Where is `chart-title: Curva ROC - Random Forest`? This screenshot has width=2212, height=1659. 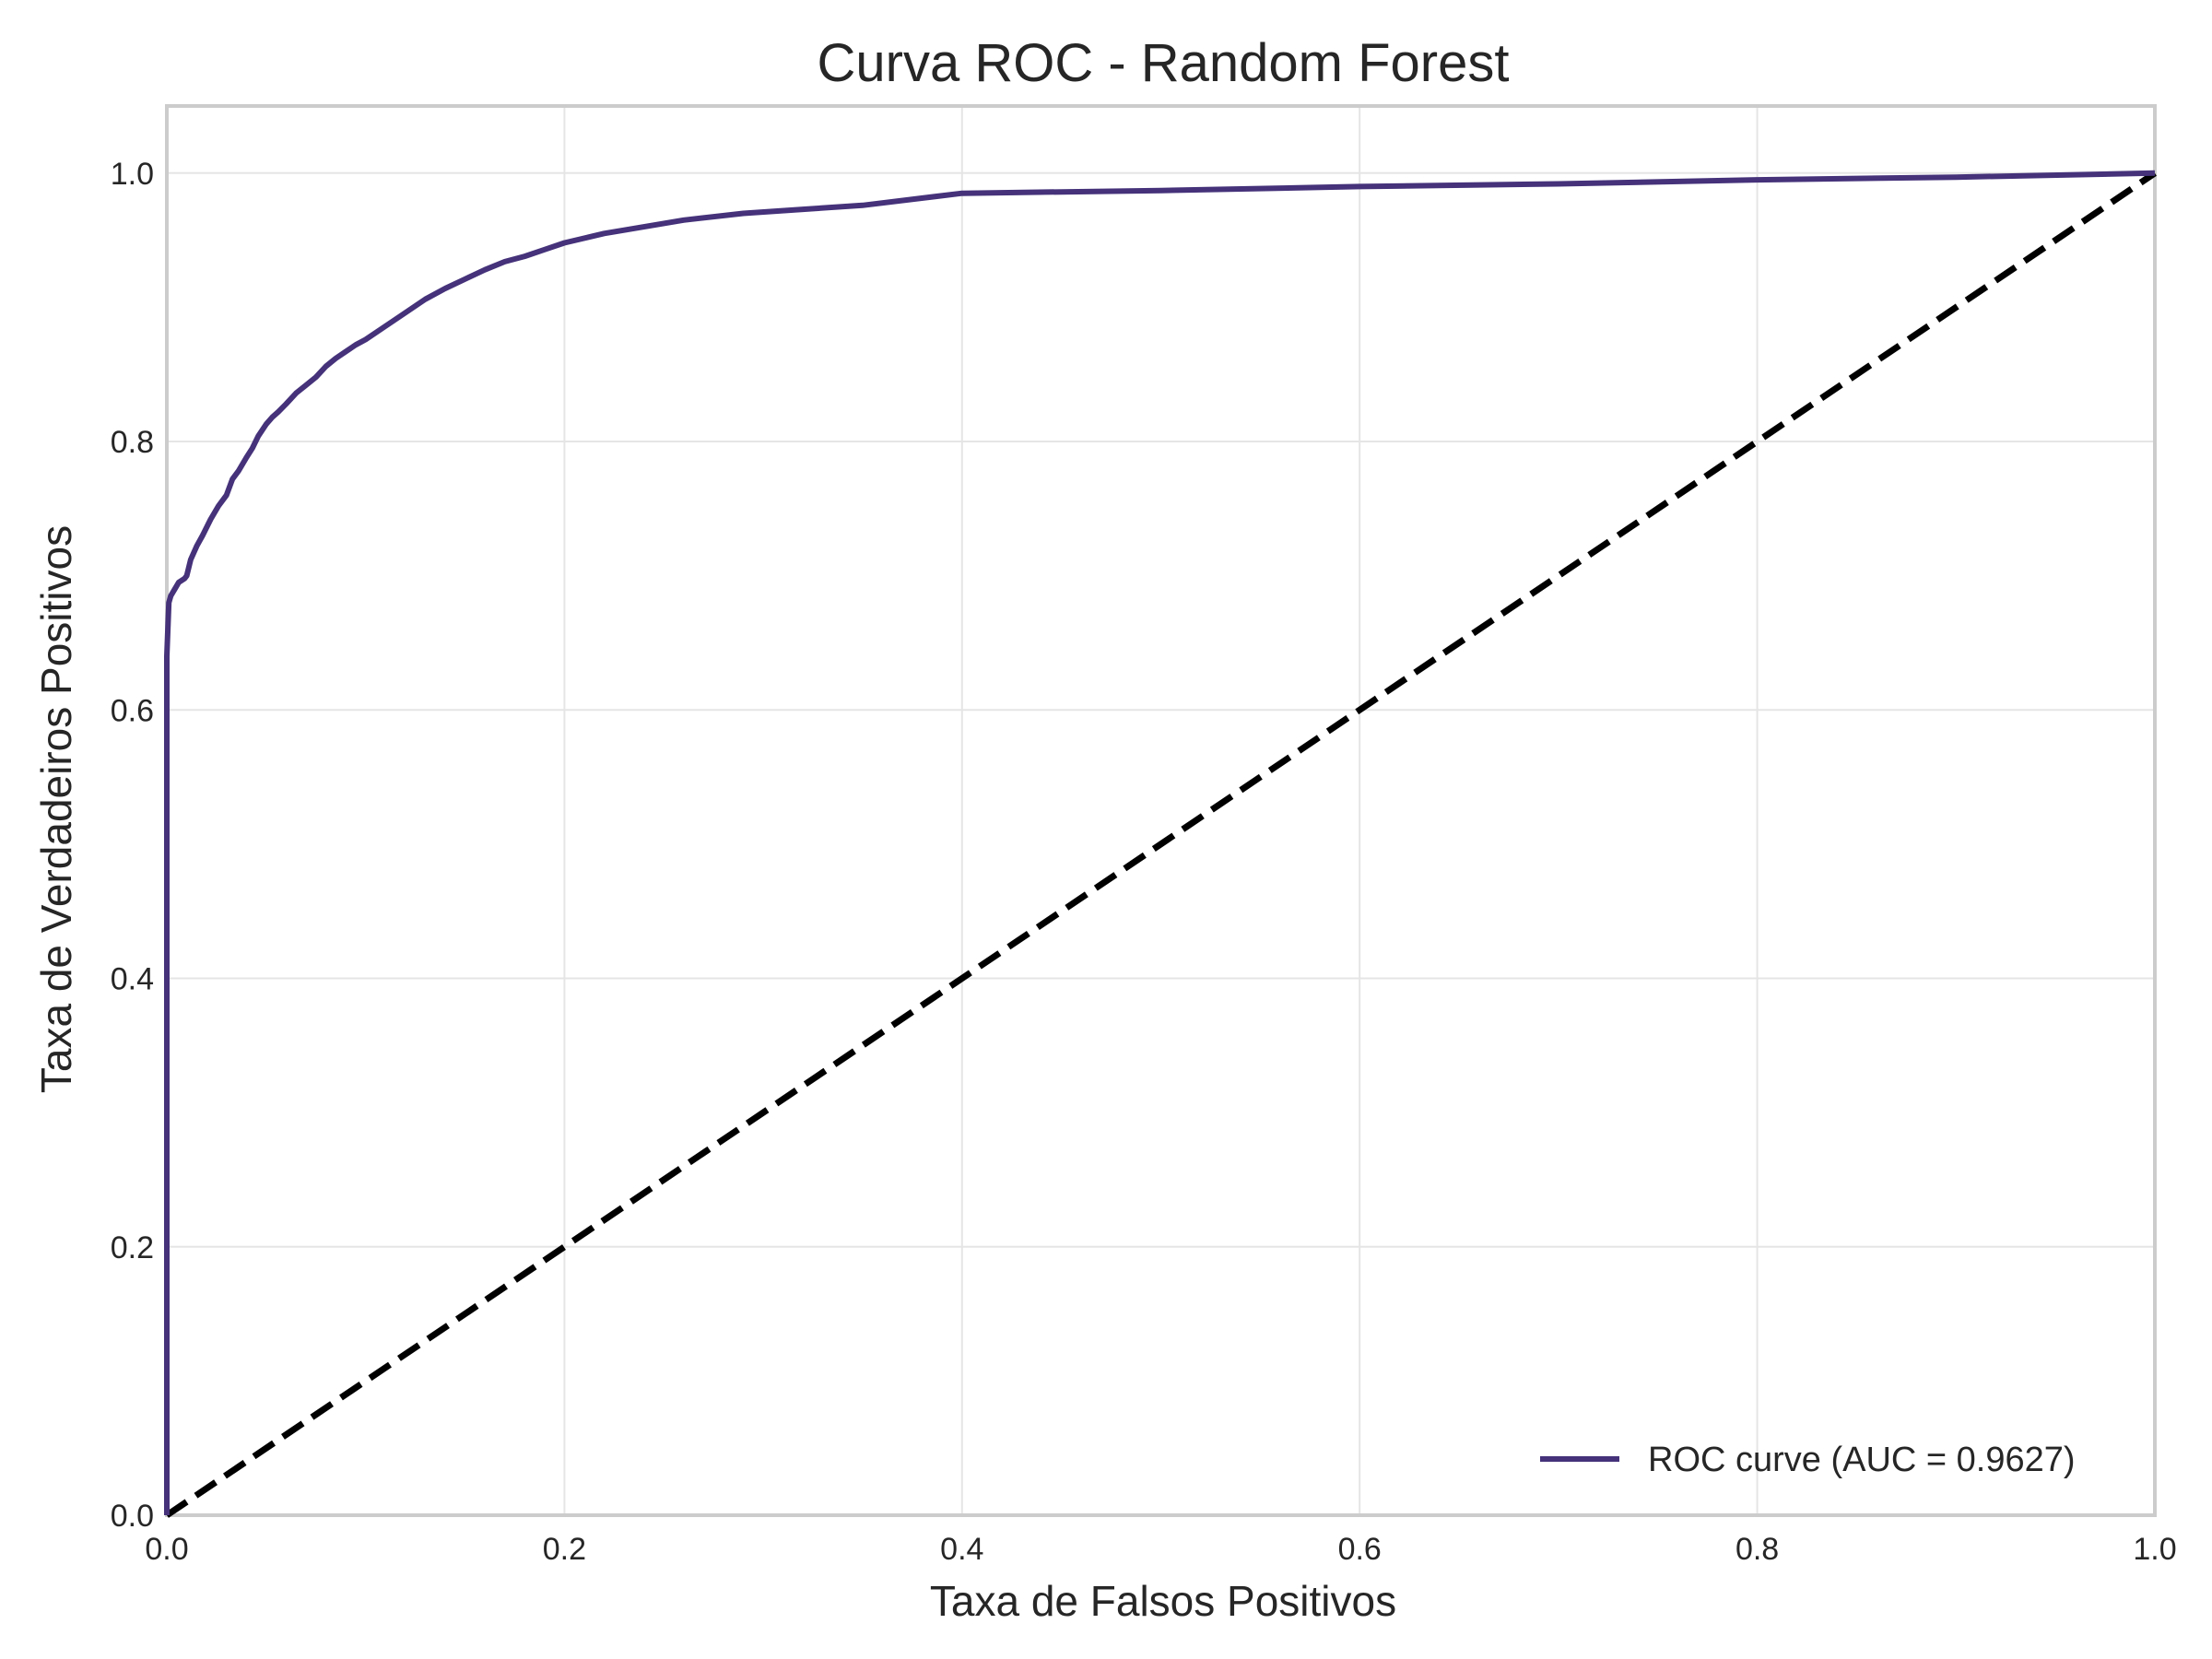
chart-title: Curva ROC - Random Forest is located at coordinates (1164, 63).